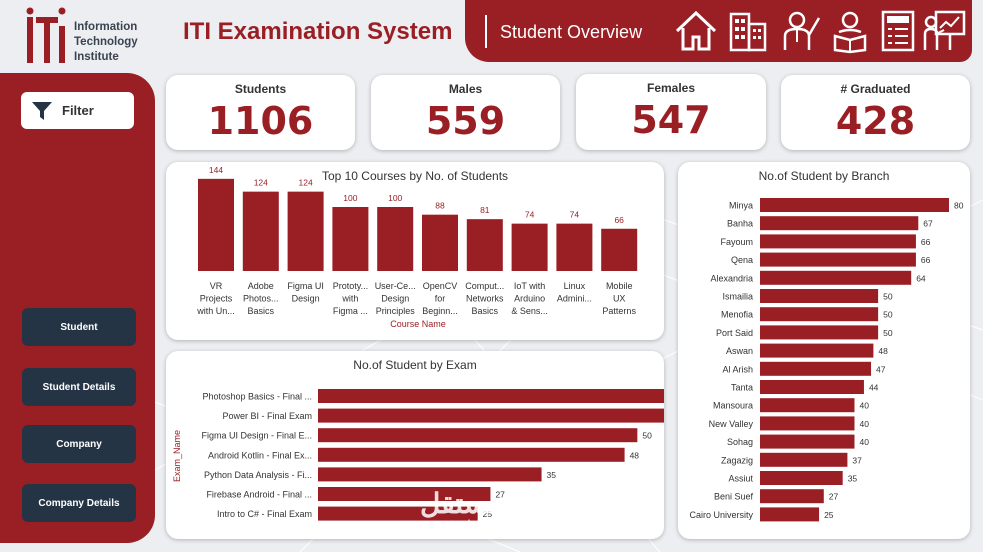 This screenshot has height=552, width=983. What do you see at coordinates (737, 315) in the screenshot?
I see `tick-label: Menofia` at bounding box center [737, 315].